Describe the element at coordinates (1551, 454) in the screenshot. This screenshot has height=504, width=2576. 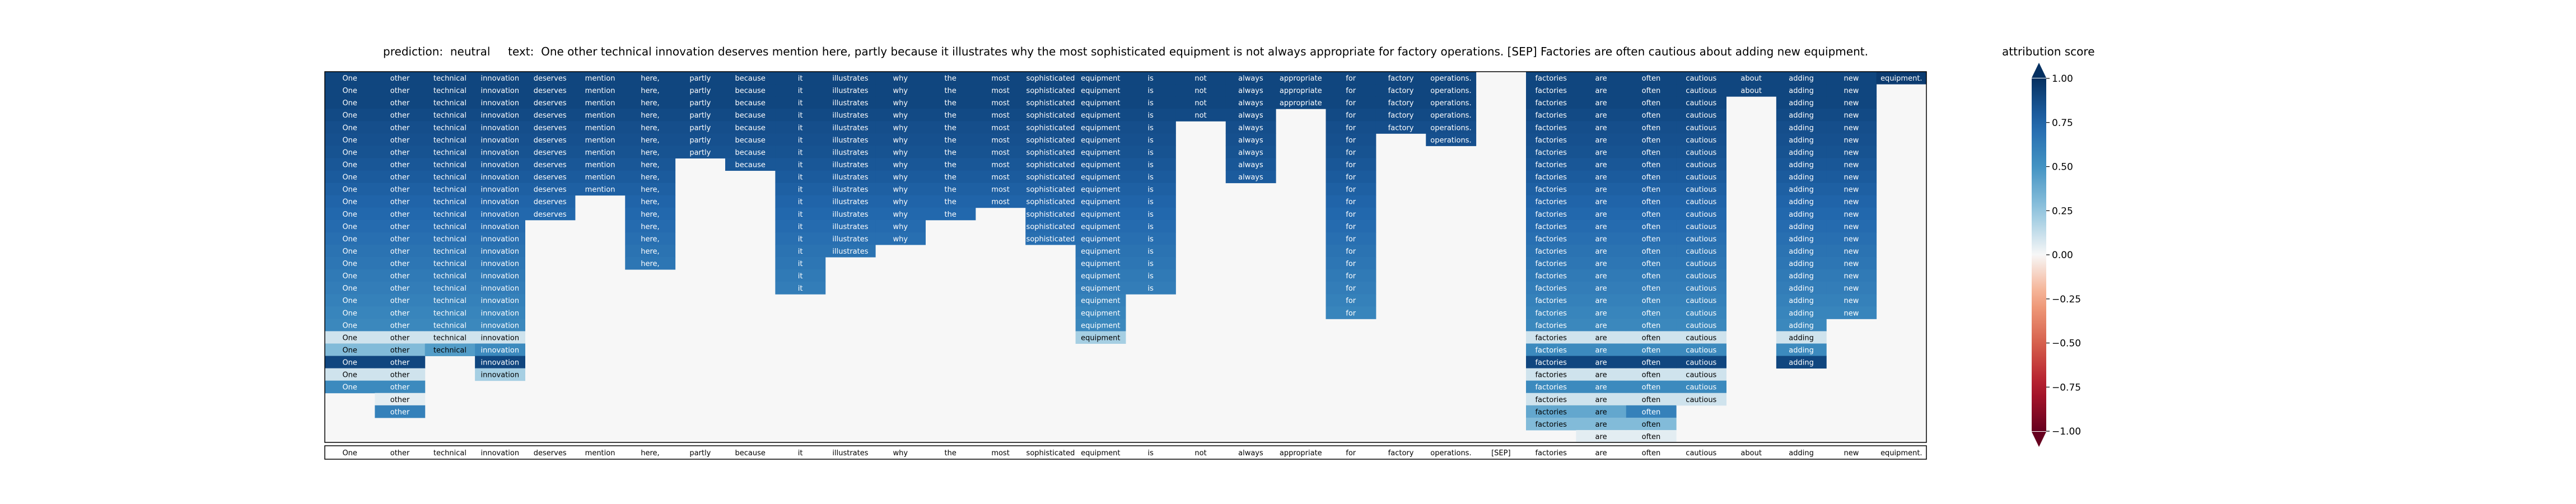
I see `x-tick-label: factories` at that location.